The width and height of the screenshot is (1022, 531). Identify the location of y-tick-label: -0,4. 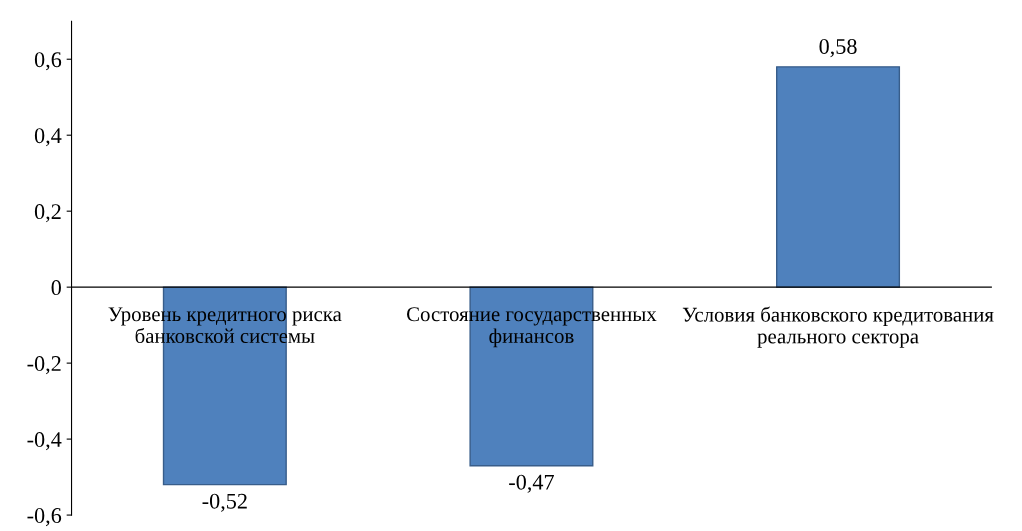
(44, 441).